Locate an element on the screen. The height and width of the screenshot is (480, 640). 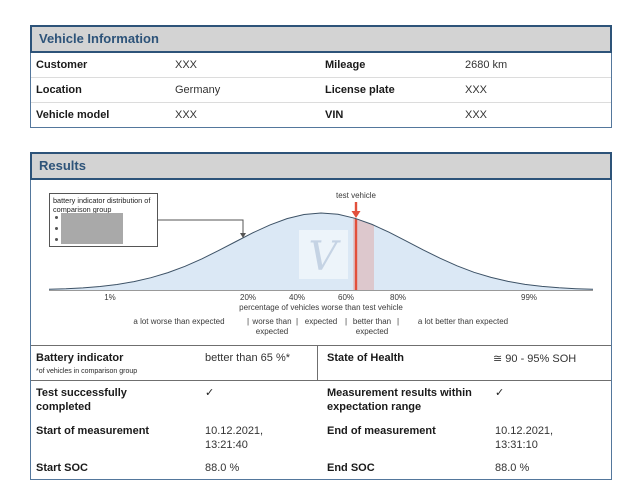
legend-redacted-block is located at coordinates (92, 228).